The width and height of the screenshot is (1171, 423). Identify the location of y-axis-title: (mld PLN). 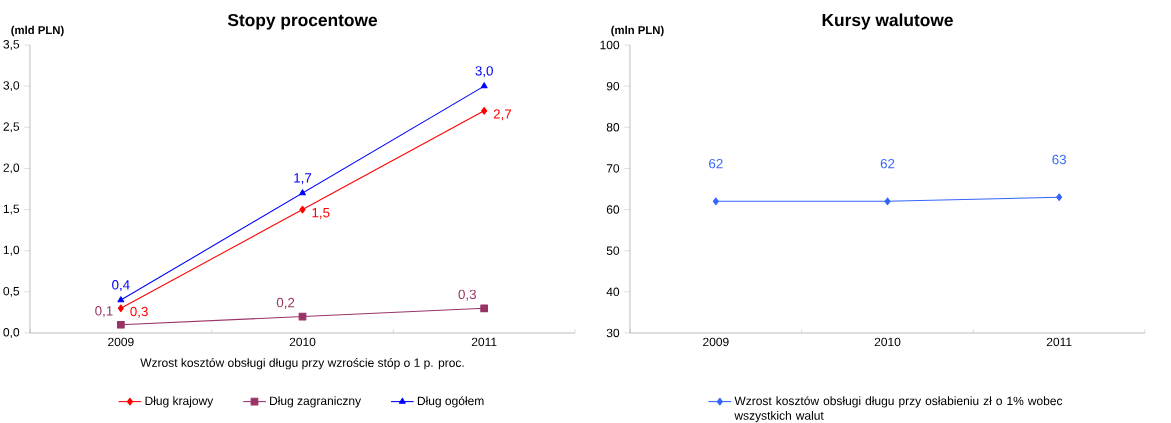
(37, 31).